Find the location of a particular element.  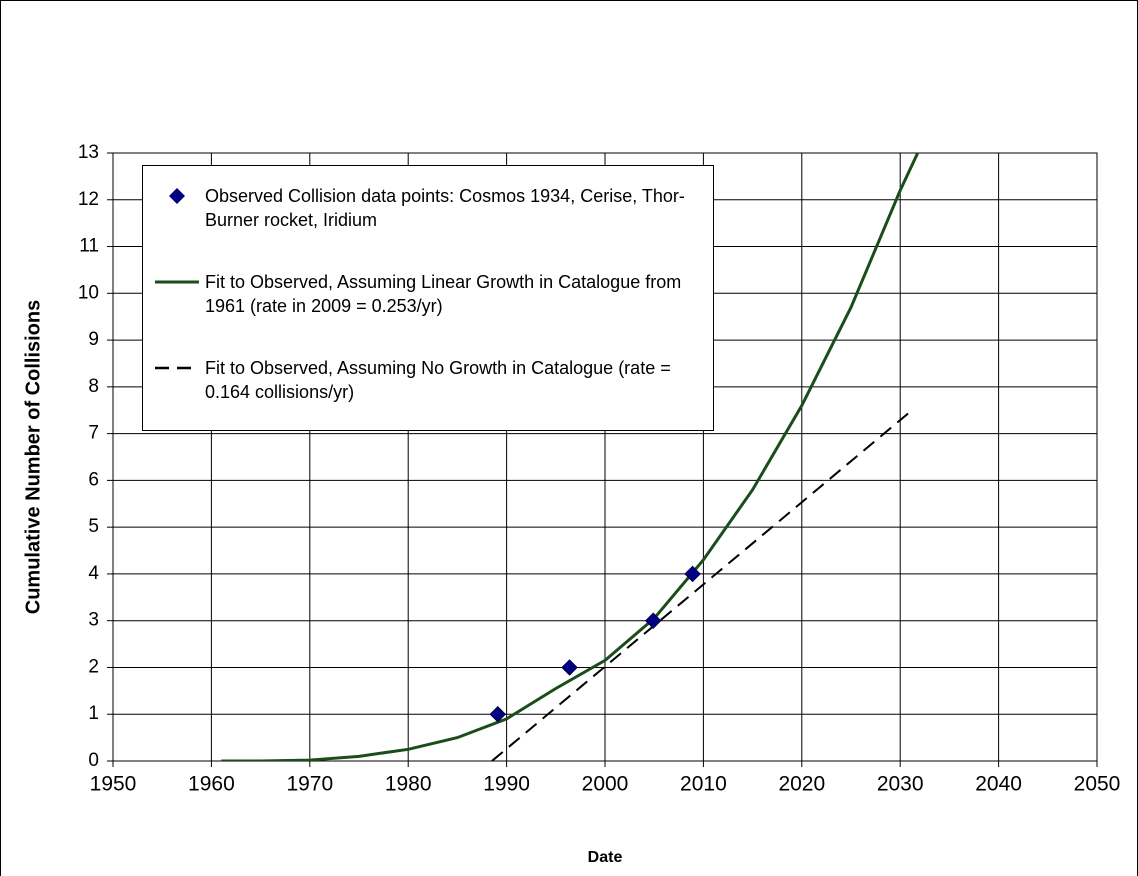

y-tick-label: 0 is located at coordinates (93, 760).